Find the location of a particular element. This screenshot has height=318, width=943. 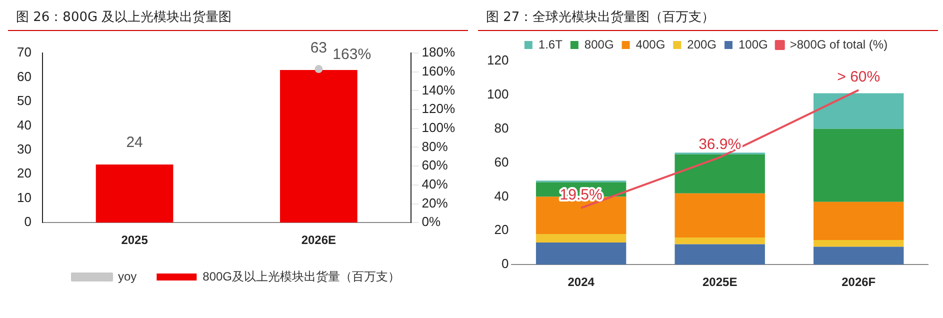

x-tick-label: 2026E is located at coordinates (318, 240).